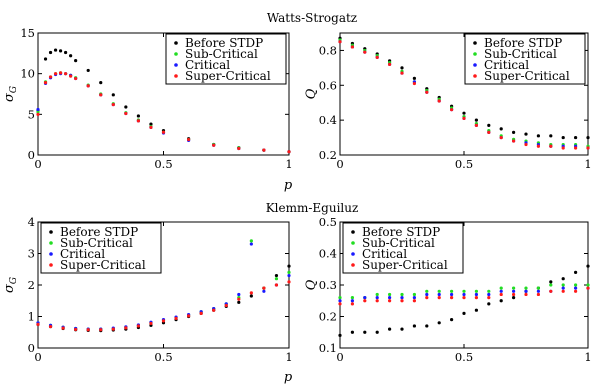 The height and width of the screenshot is (384, 591). Describe the element at coordinates (10, 285) in the screenshot. I see `y-axis-label: σG` at that location.